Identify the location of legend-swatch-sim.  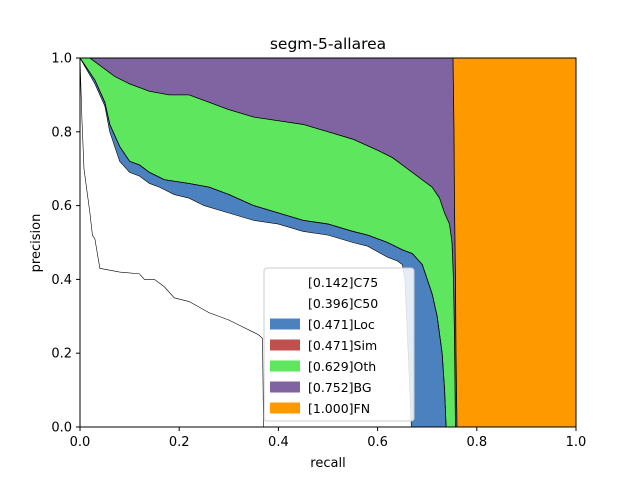
(285, 345).